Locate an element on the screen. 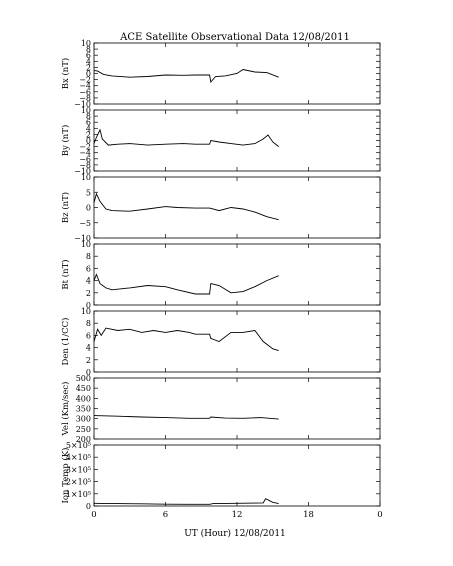  y-tick-label: 5 is located at coordinates (88, 192).